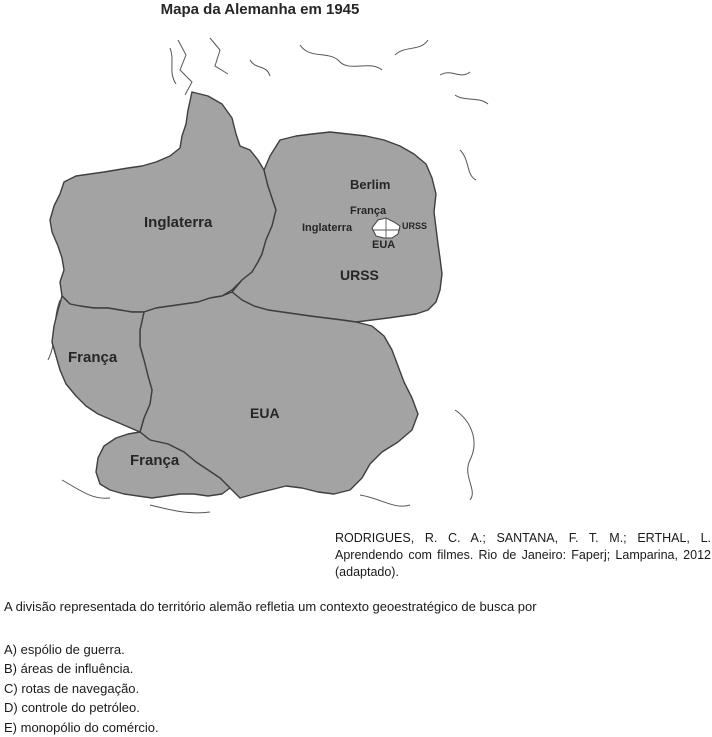 This screenshot has width=712, height=737. What do you see at coordinates (368, 211) in the screenshot?
I see `label-berlin-france: França` at bounding box center [368, 211].